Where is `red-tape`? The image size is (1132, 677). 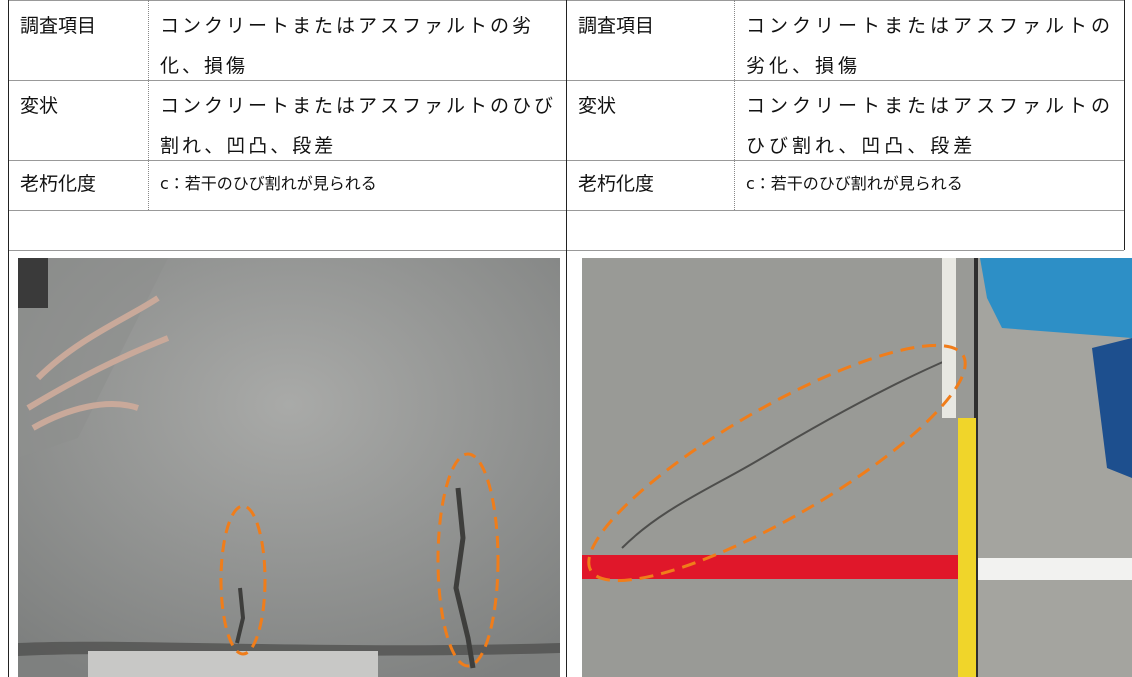
red-tape is located at coordinates (772, 567).